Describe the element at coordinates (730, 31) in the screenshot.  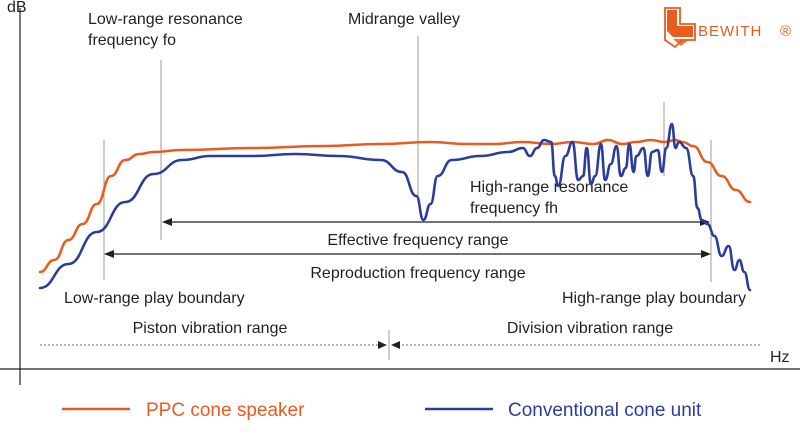
I see `brand-name: BEWITH` at that location.